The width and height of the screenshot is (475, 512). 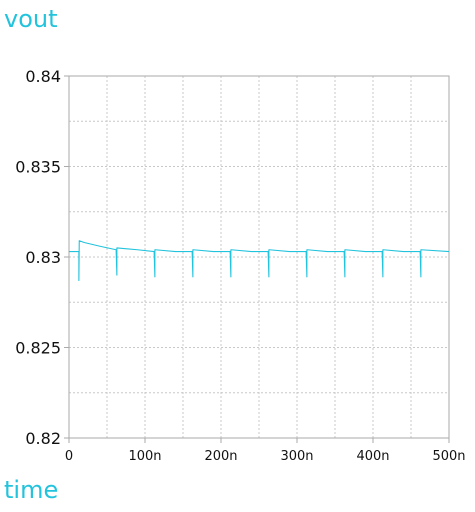 What do you see at coordinates (69, 456) in the screenshot?
I see `x-tick-label: 0` at bounding box center [69, 456].